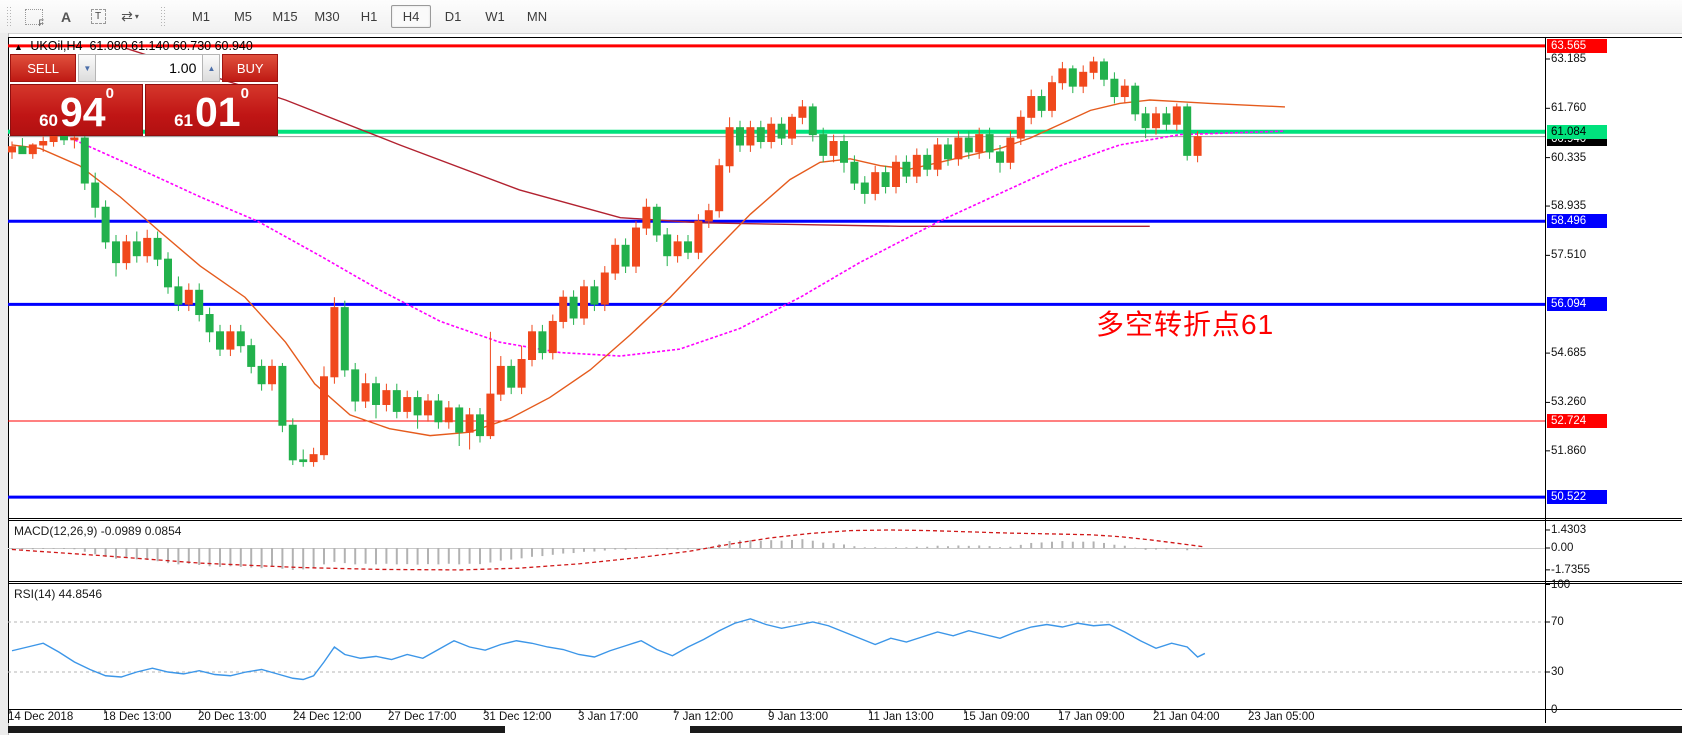  Describe the element at coordinates (87, 68) in the screenshot. I see `volume-decrease-button: ▼` at that location.